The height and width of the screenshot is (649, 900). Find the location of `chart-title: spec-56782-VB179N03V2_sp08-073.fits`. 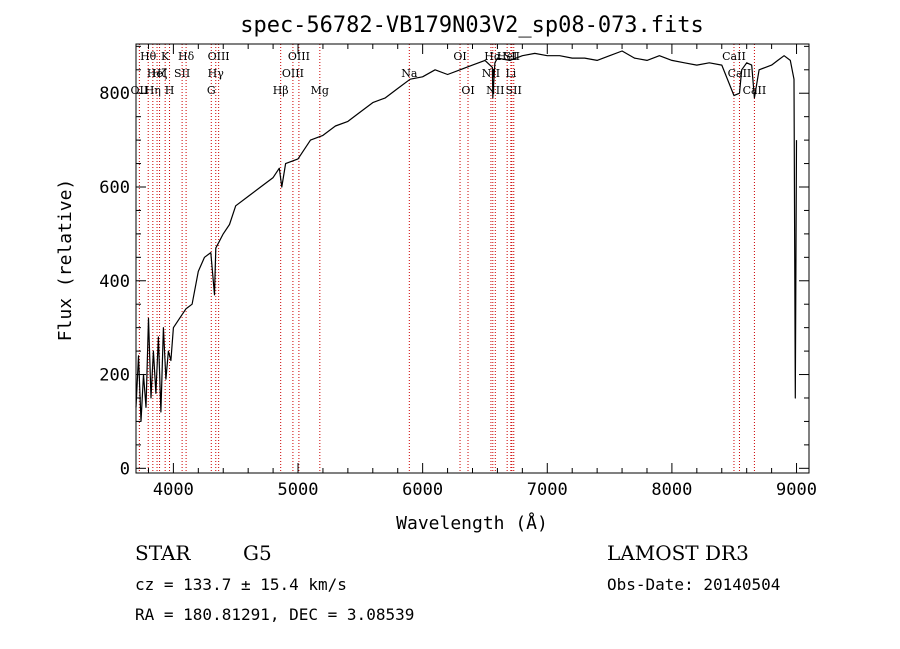

chart-title: spec-56782-VB179N03V2_sp08-073.fits is located at coordinates (472, 25).